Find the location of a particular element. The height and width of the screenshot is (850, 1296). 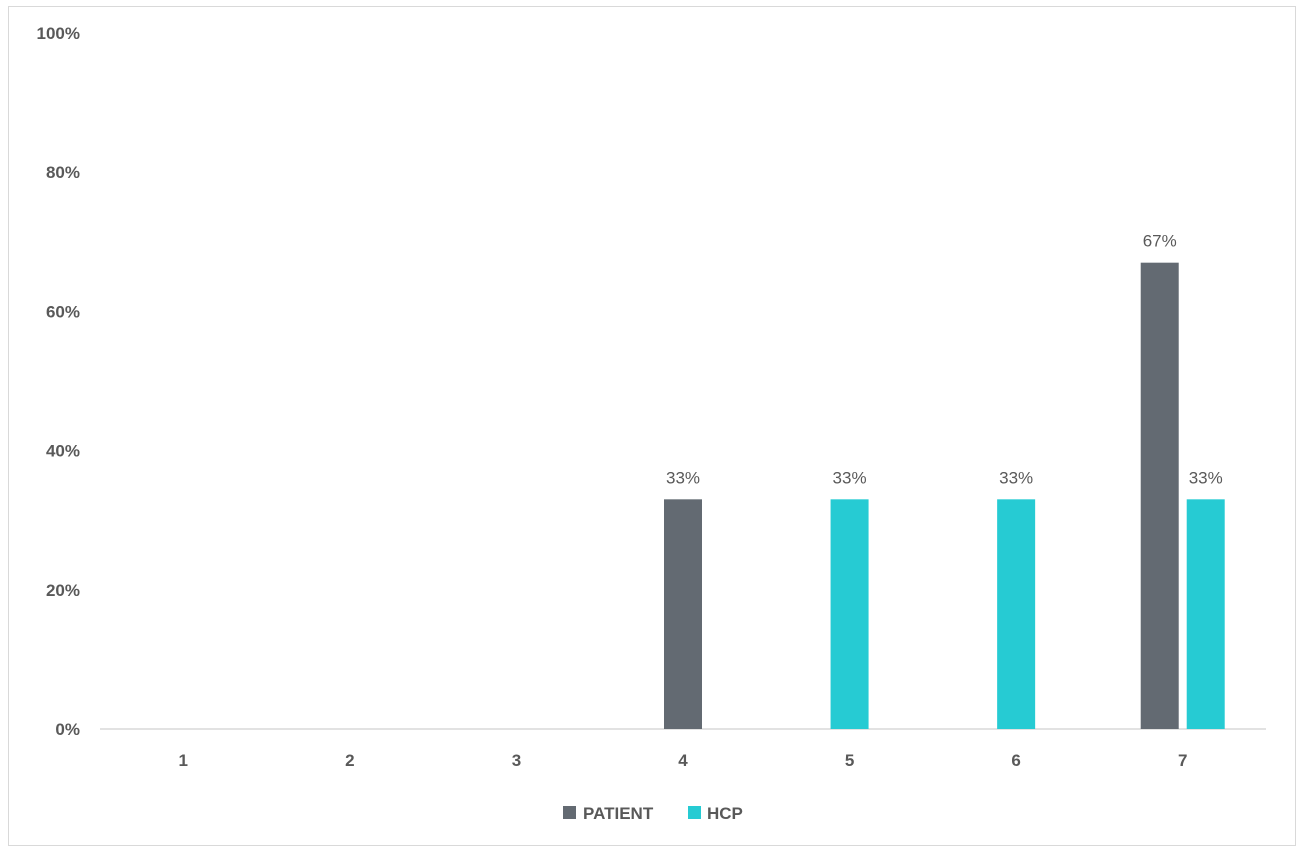

y-tick-label: 0% is located at coordinates (67, 729).